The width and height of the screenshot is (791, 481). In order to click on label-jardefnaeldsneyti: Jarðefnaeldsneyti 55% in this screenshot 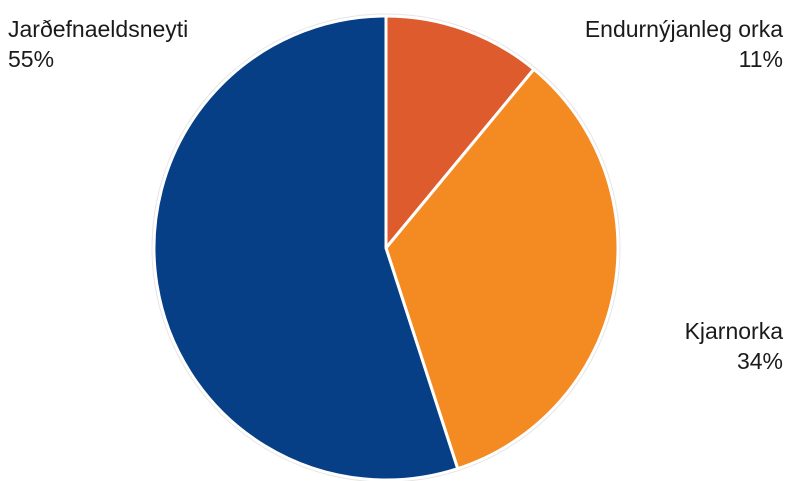, I will do `click(98, 44)`.